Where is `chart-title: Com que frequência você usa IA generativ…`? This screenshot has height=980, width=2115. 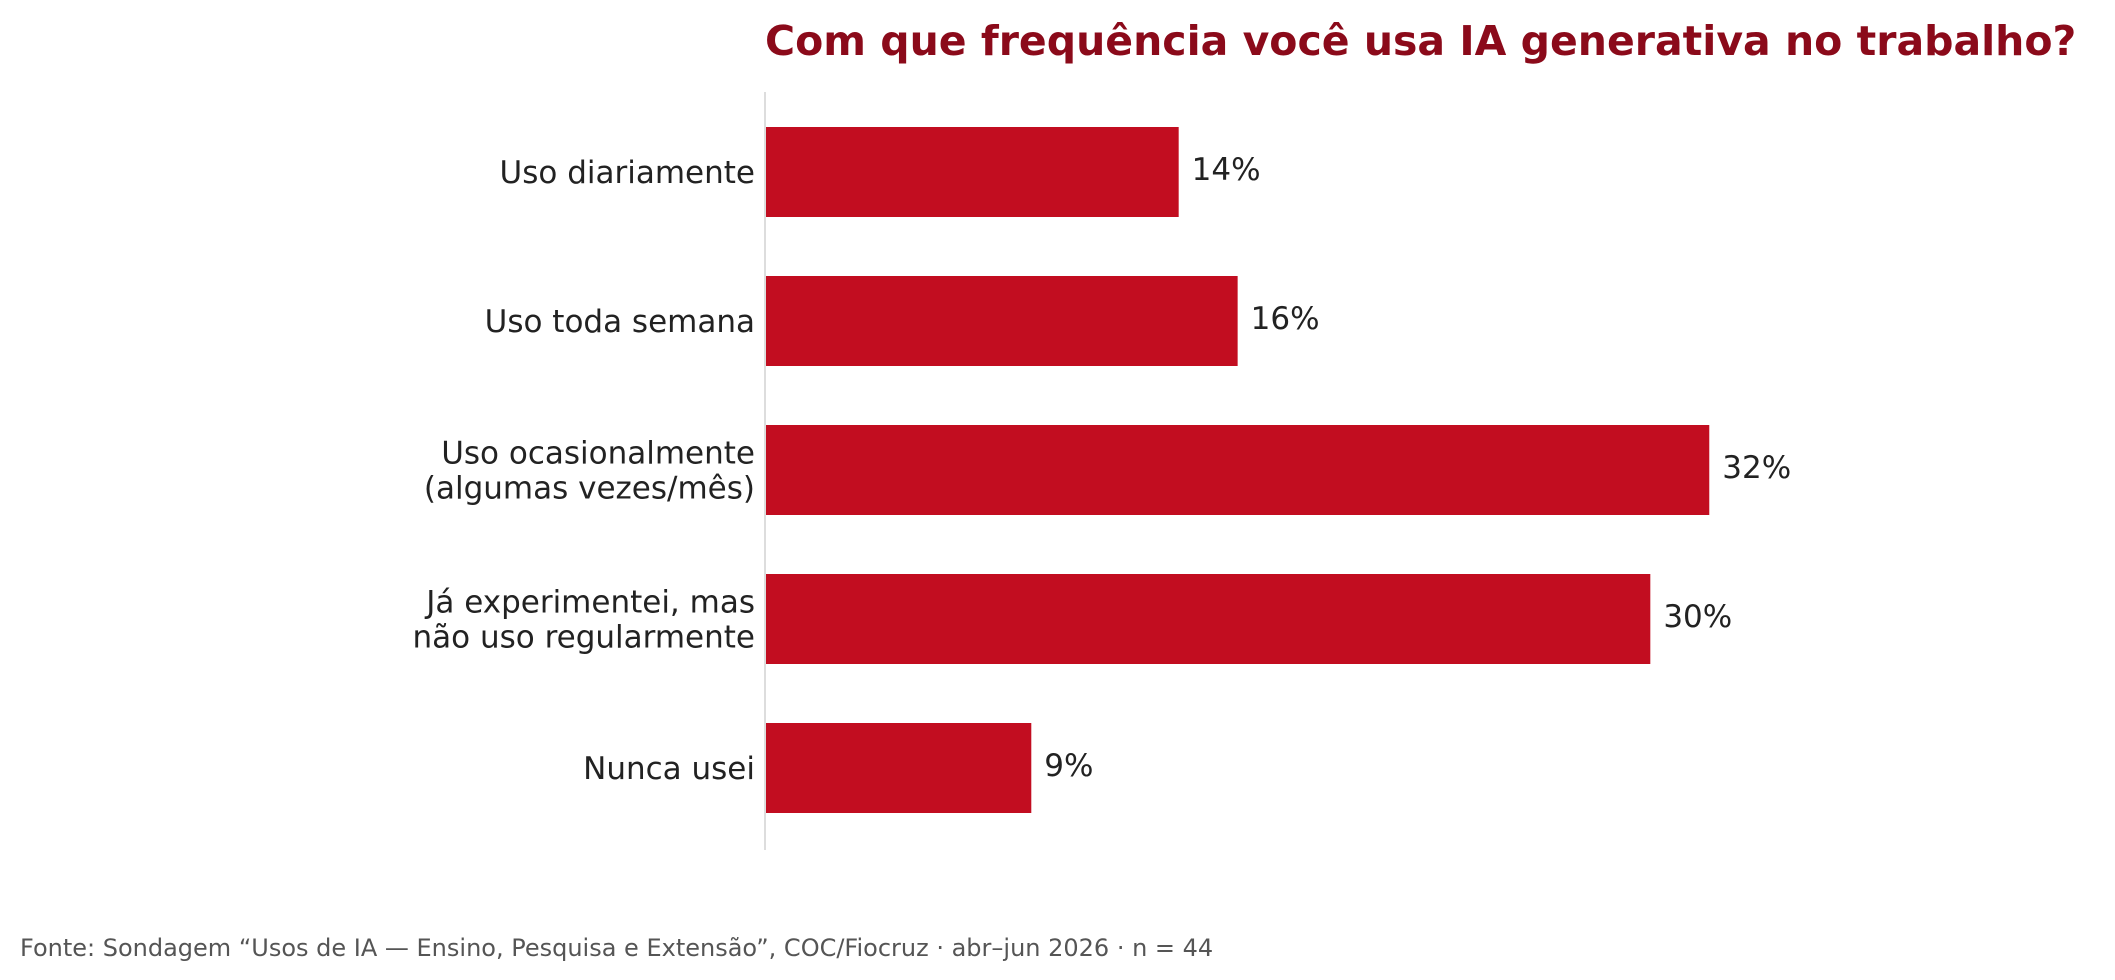
chart-title: Com que frequência você usa IA generativ… is located at coordinates (1420, 41).